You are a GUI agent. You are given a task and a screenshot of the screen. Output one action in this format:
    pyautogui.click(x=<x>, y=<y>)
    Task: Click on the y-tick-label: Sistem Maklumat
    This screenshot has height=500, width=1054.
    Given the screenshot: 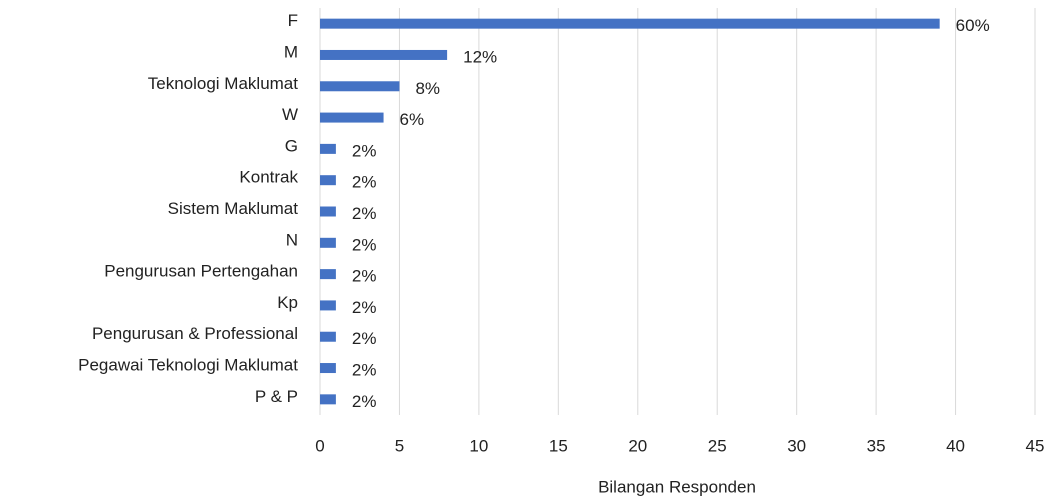 What is the action you would take?
    pyautogui.click(x=233, y=208)
    